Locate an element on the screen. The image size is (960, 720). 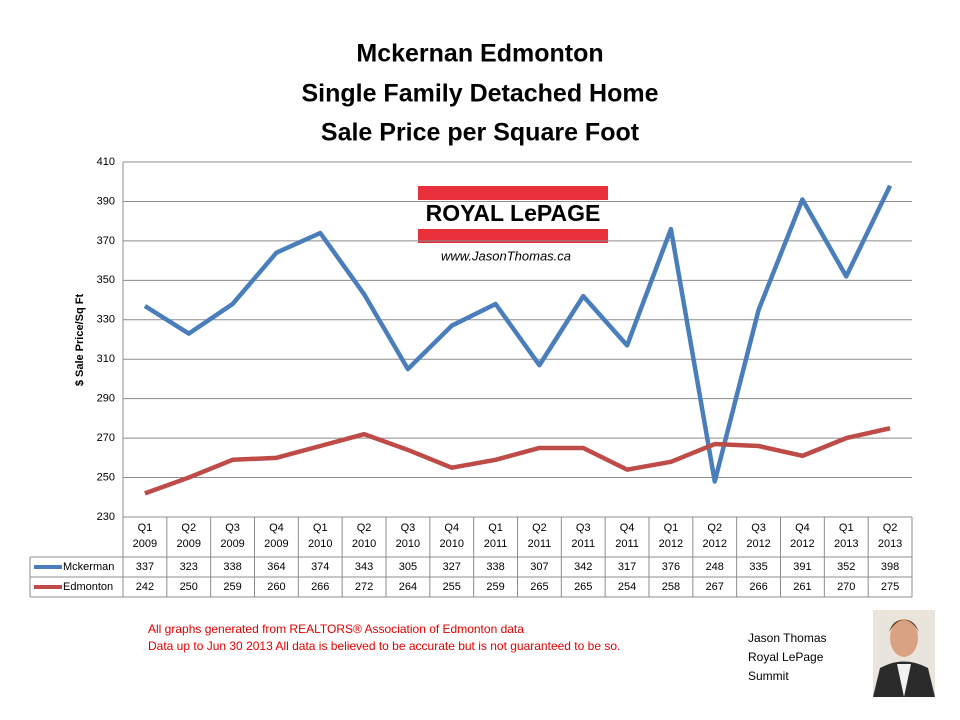
data-label: 248 is located at coordinates (715, 567).